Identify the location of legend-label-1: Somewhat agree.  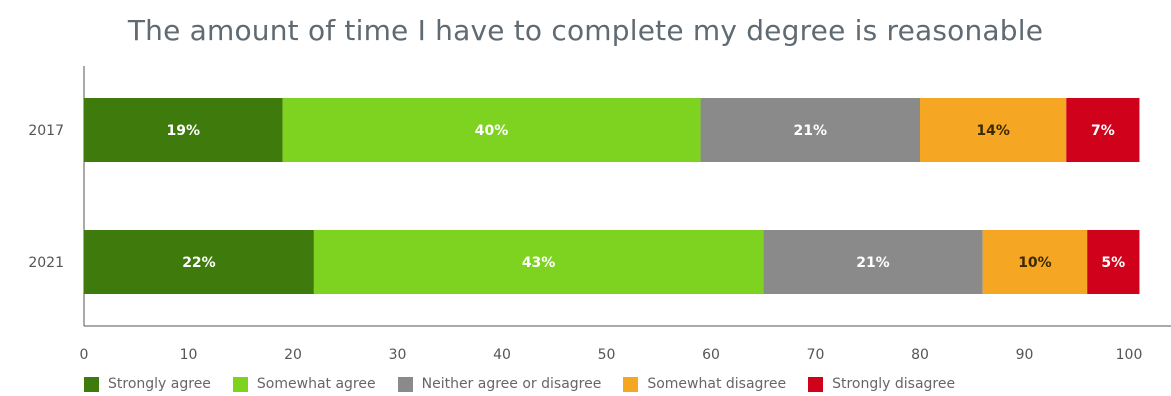
(316, 384).